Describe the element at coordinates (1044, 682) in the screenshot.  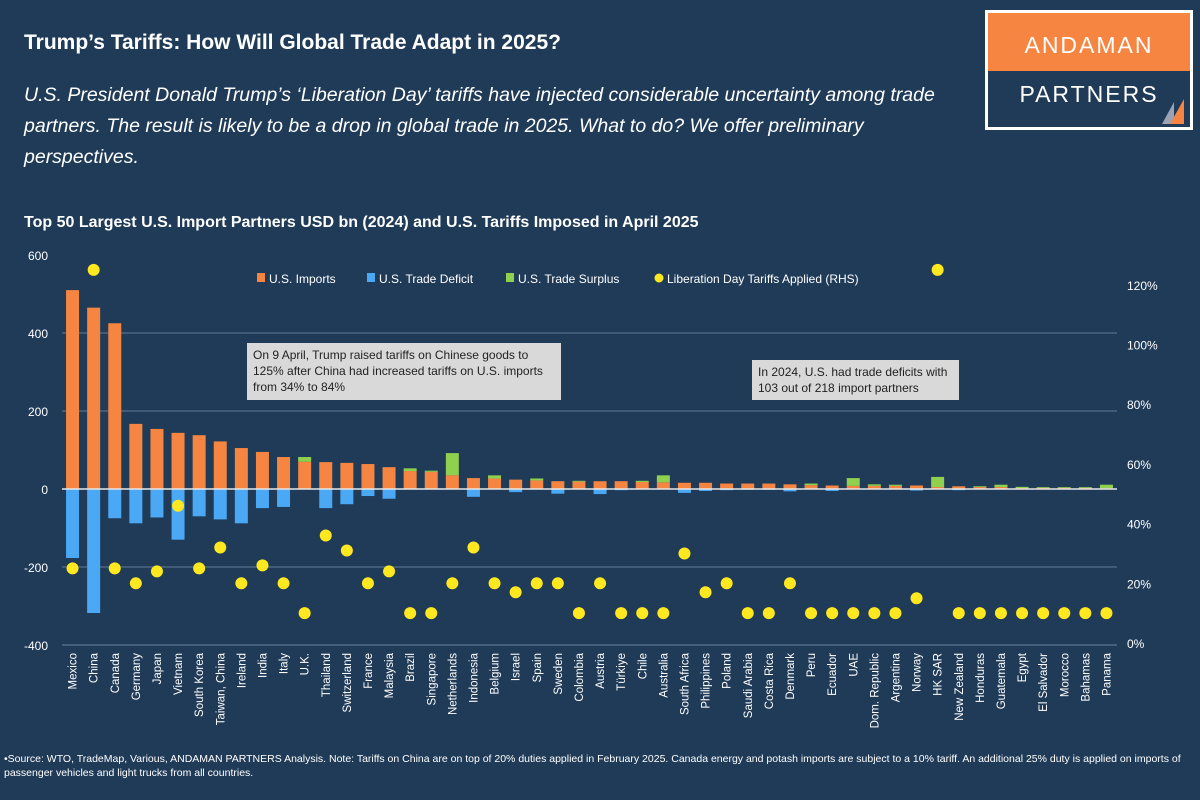
I see `x-tick-label: El Salvador` at that location.